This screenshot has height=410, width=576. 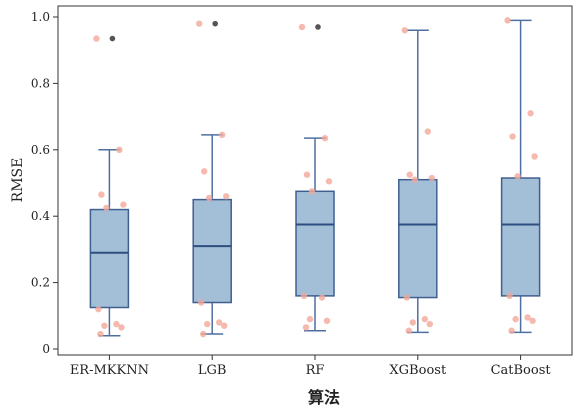 I want to click on x-tick-label: CatBoost, so click(x=521, y=370).